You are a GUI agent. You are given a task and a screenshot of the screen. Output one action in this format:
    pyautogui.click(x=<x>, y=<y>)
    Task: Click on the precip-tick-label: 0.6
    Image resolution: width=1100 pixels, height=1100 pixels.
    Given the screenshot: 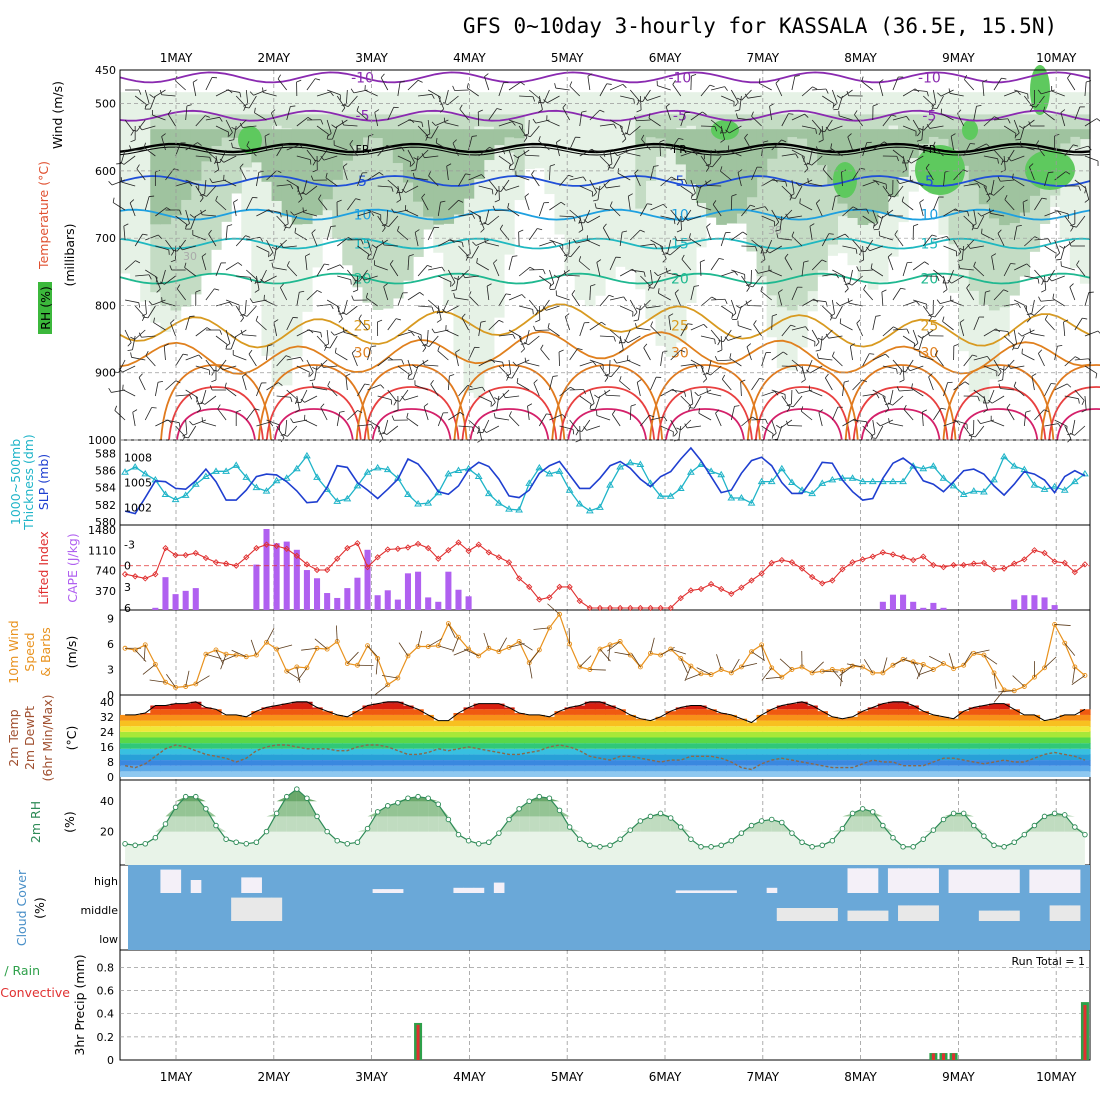 What is the action you would take?
    pyautogui.click(x=106, y=991)
    